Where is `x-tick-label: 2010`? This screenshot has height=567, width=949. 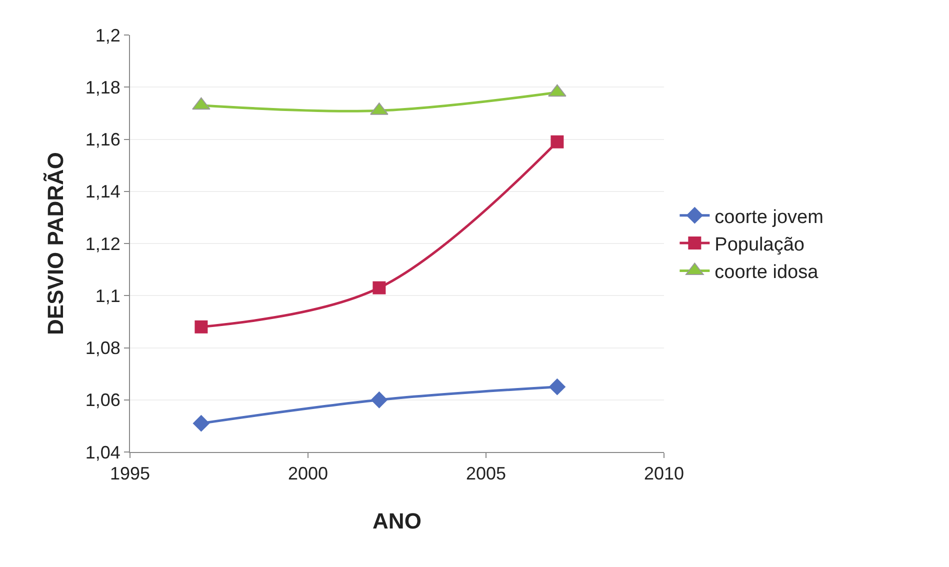
x-tick-label: 2010 is located at coordinates (664, 474).